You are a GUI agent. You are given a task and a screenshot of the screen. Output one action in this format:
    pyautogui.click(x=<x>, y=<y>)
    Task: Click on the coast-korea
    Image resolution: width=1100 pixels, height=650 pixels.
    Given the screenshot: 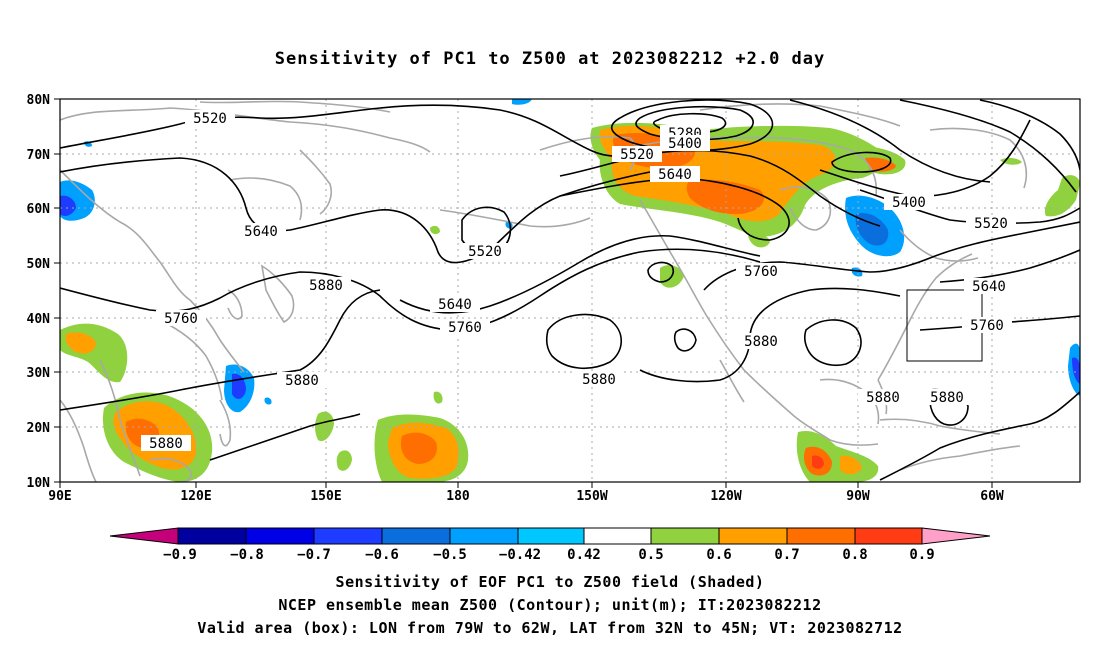 What is the action you would take?
    pyautogui.click(x=235, y=304)
    